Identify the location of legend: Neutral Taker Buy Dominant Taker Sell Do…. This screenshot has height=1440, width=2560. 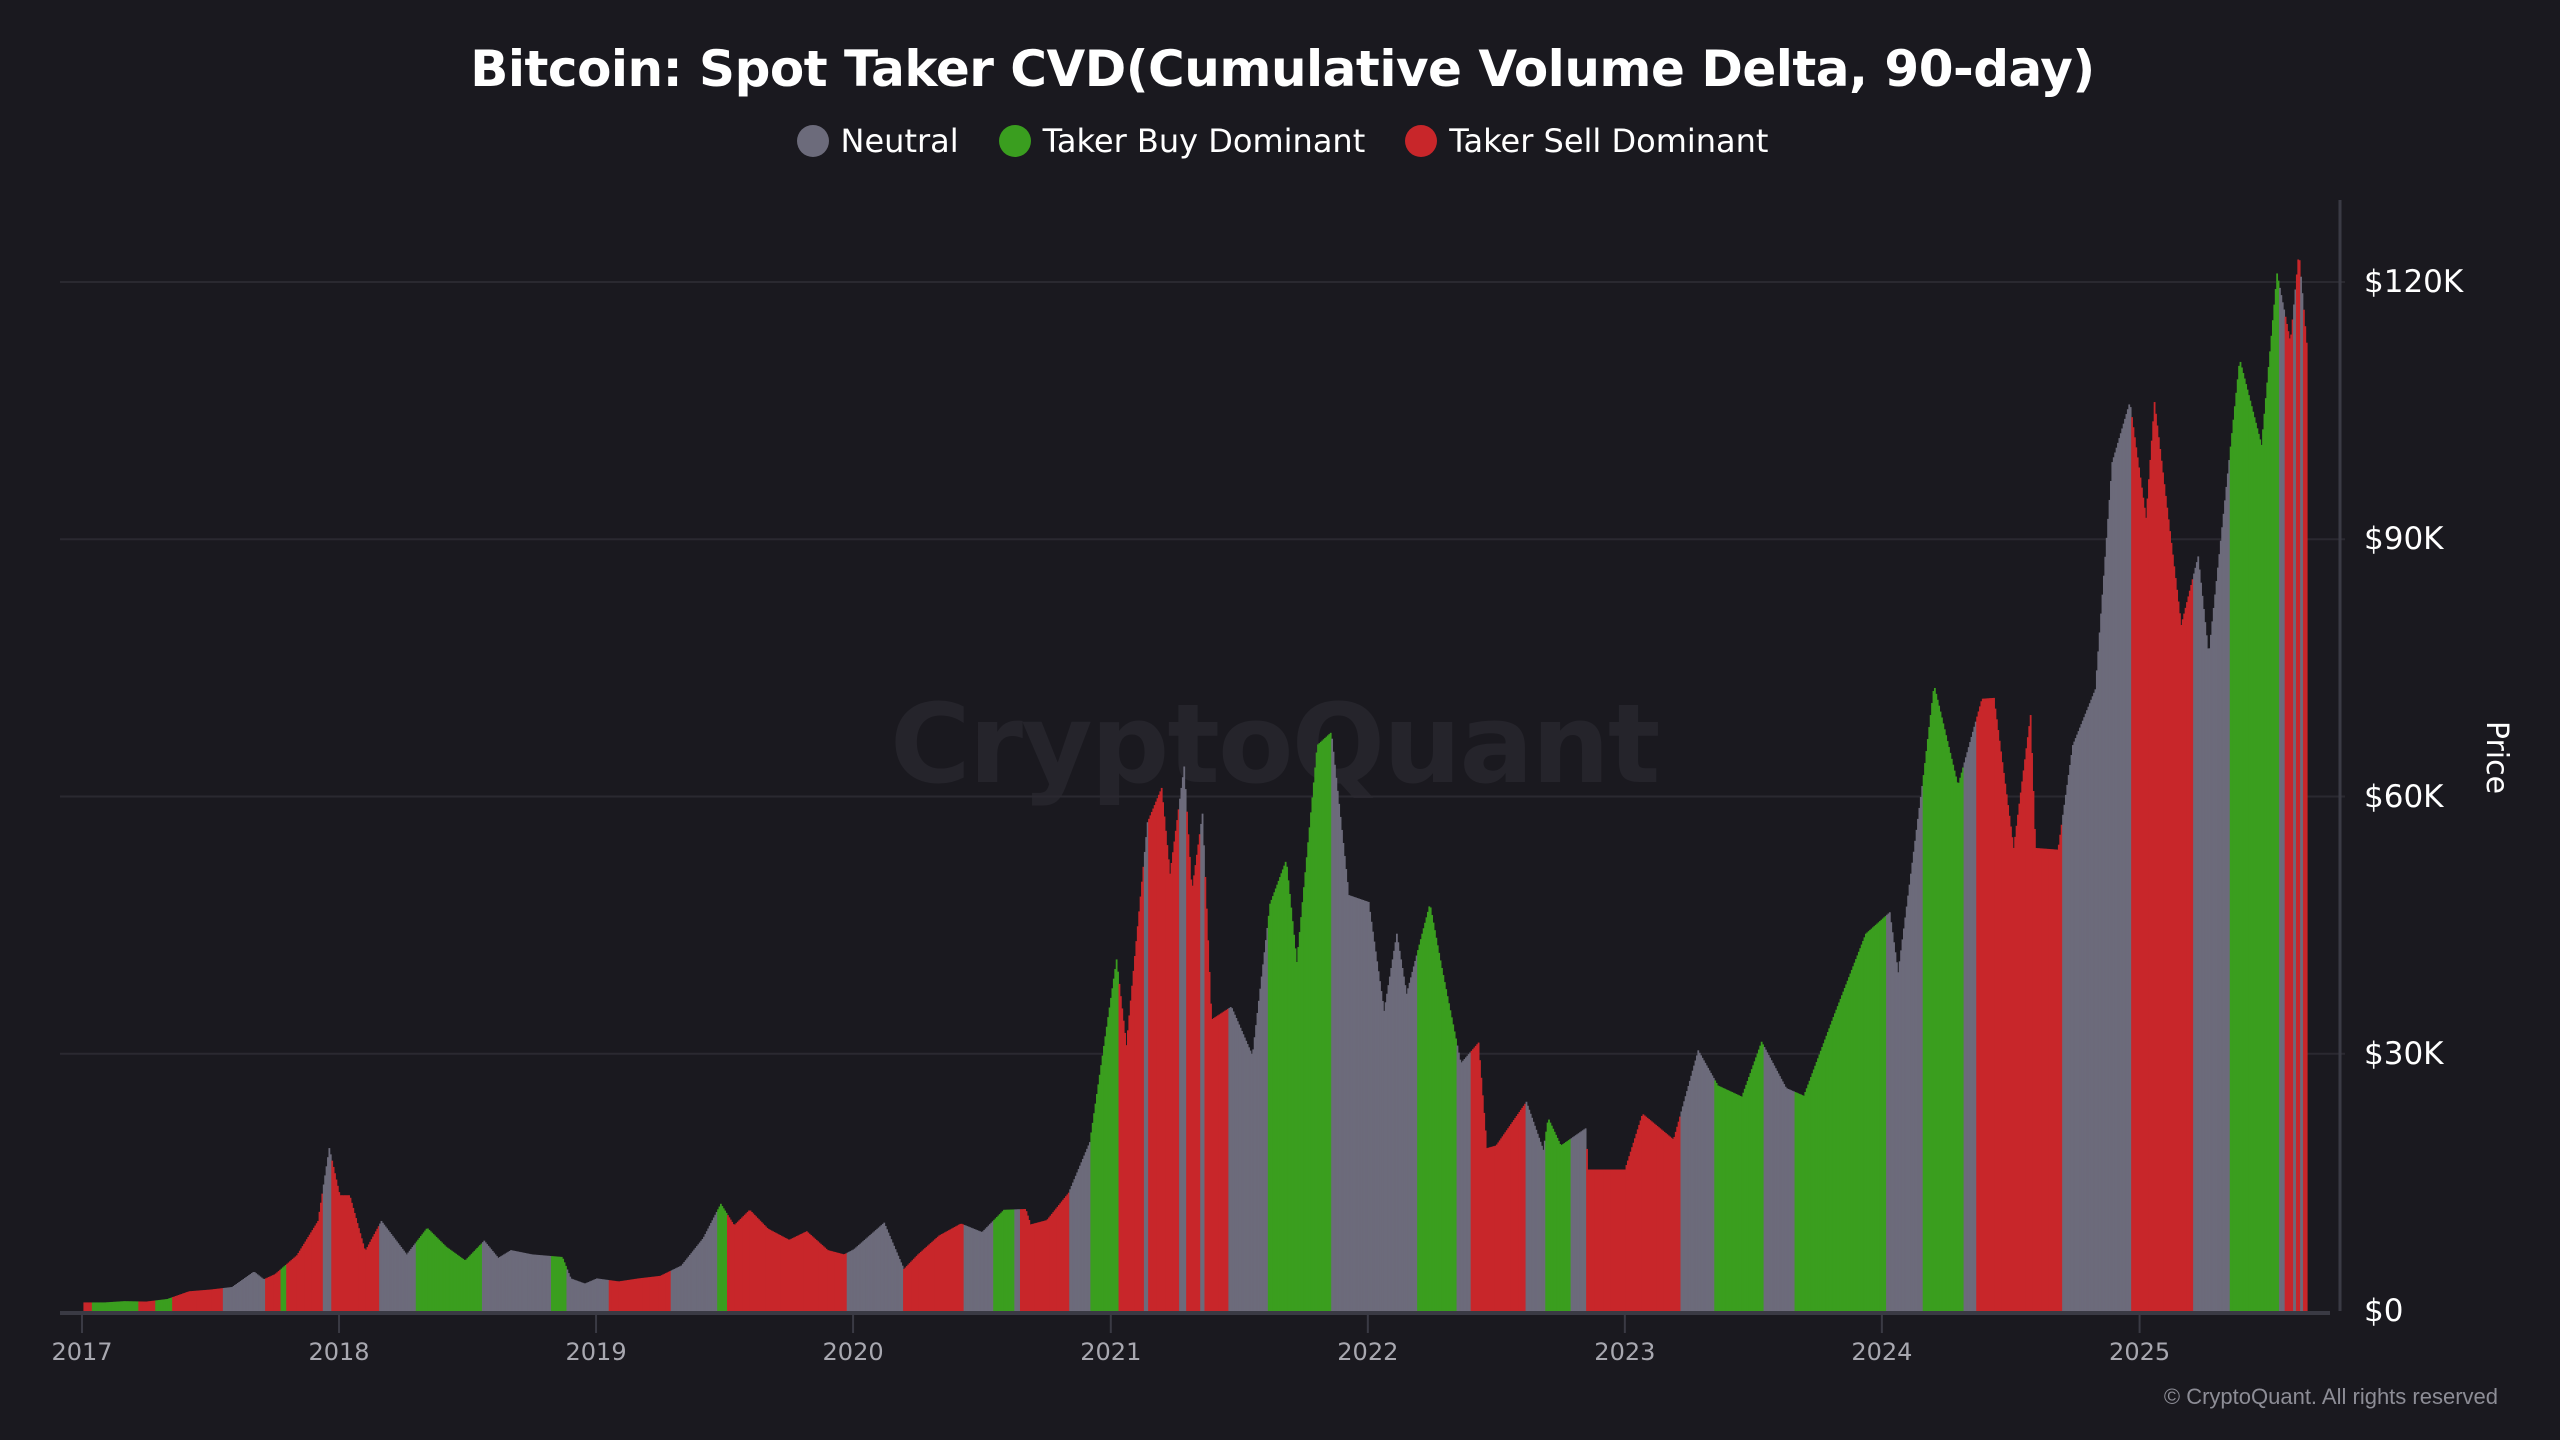
(1280, 141).